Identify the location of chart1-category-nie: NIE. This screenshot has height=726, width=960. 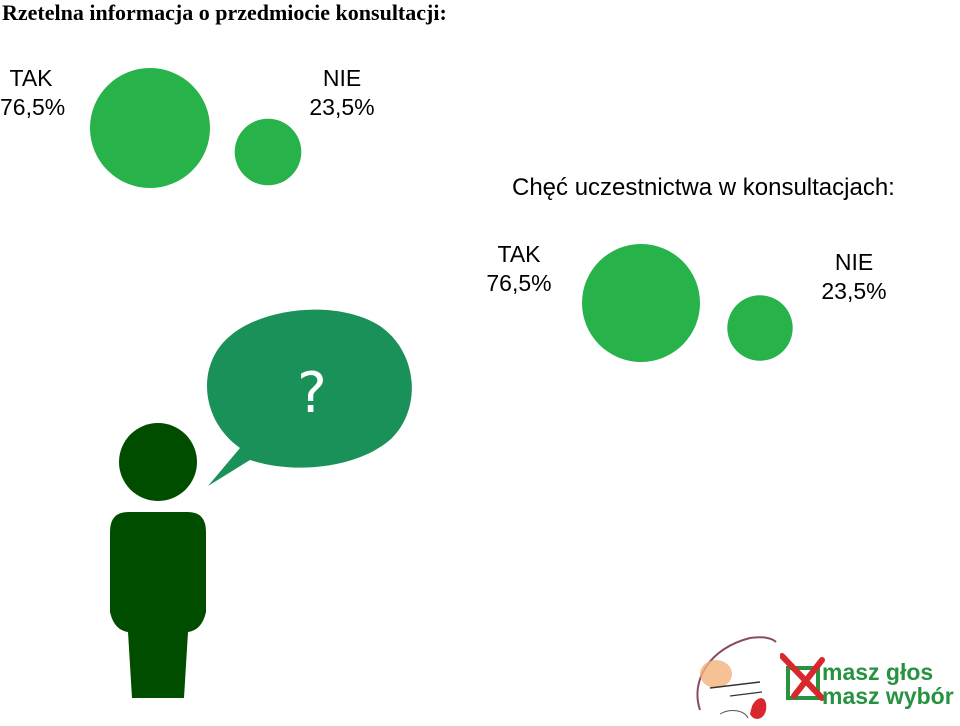
(342, 78).